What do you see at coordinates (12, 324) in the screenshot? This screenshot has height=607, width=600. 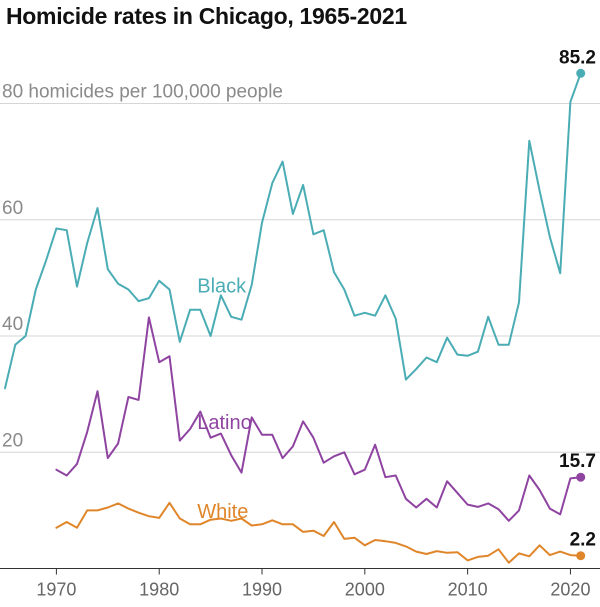 I see `y-tick-label-40: 40` at bounding box center [12, 324].